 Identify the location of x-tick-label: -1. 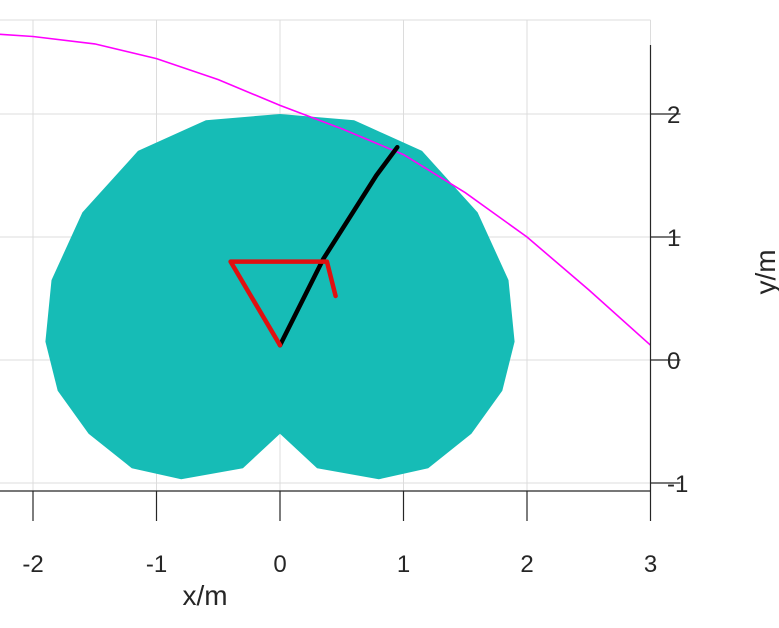
(156, 564).